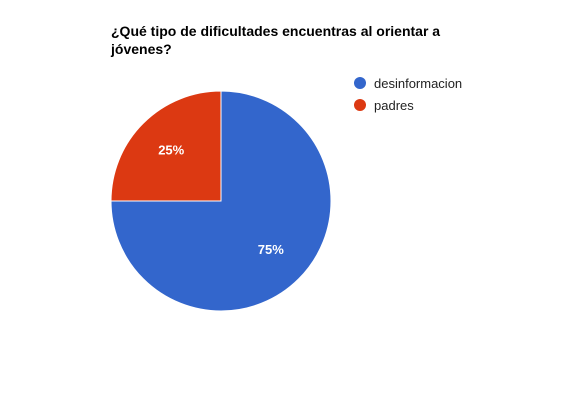 Image resolution: width=580 pixels, height=400 pixels. I want to click on legend-swatch-padres, so click(360, 105).